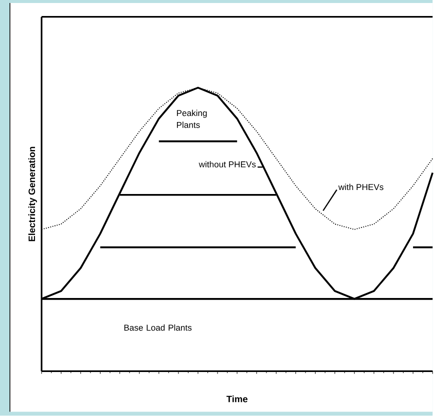  Describe the element at coordinates (191, 119) in the screenshot. I see `annotation: Peaking Plants` at that location.